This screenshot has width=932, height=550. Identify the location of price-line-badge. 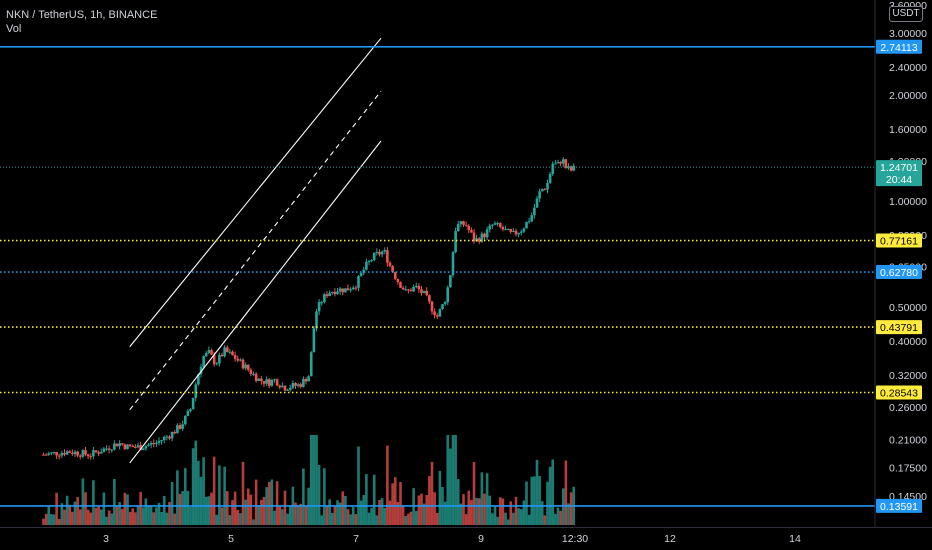
(899, 272).